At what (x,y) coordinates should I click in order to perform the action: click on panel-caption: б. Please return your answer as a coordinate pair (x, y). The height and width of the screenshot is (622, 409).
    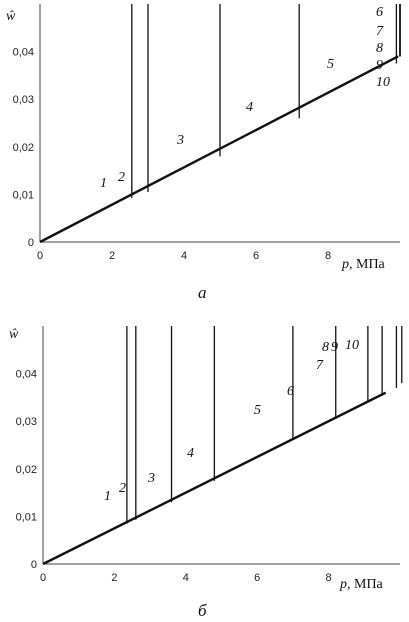
    Looking at the image, I should click on (202, 610).